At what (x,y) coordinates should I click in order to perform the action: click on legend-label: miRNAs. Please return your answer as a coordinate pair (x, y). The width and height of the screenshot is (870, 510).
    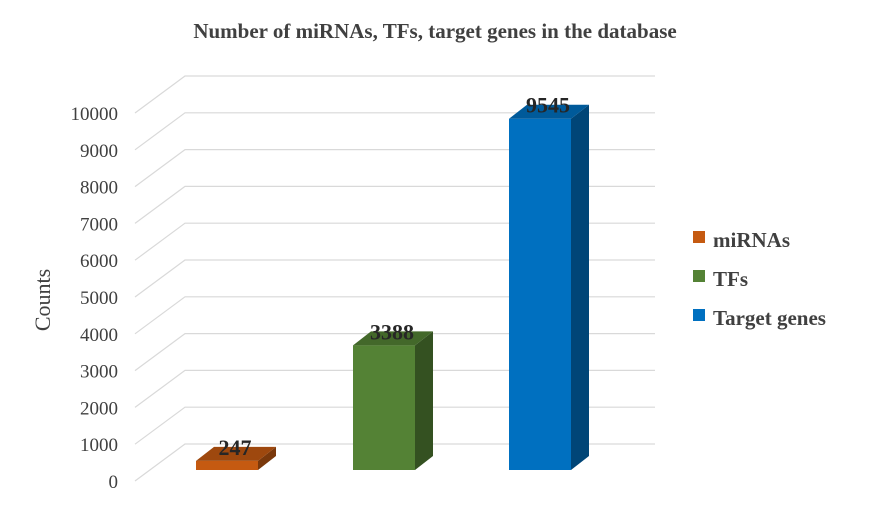
    Looking at the image, I should click on (751, 240).